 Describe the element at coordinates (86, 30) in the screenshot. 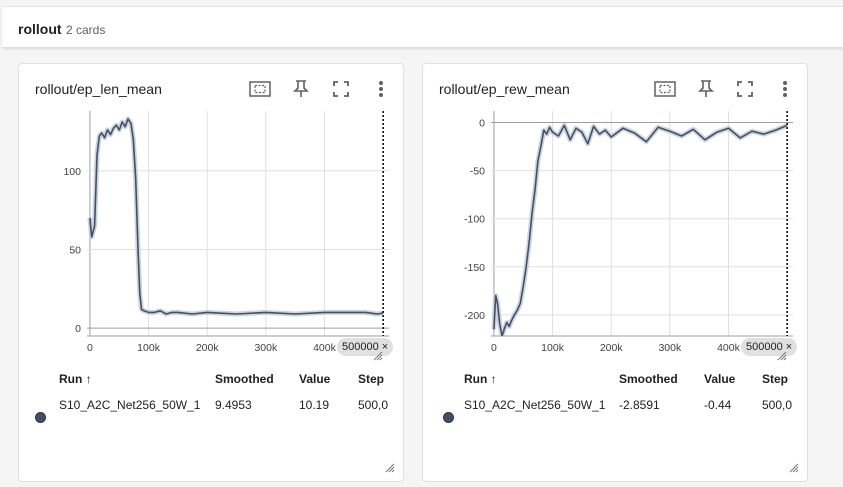

I see `card-count: 2 cards` at that location.